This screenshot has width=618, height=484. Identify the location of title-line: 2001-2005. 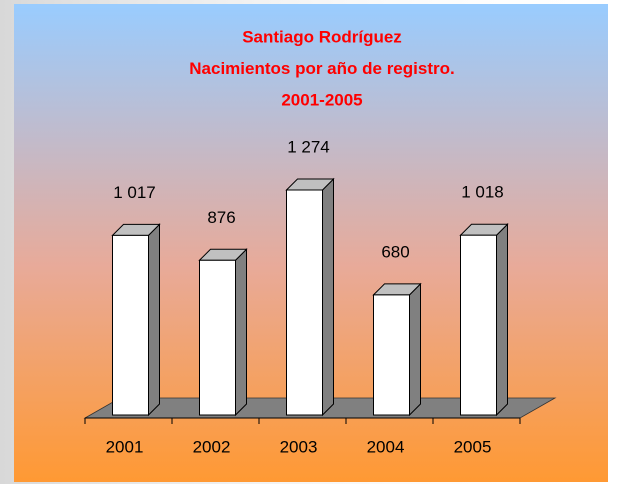
(321, 99).